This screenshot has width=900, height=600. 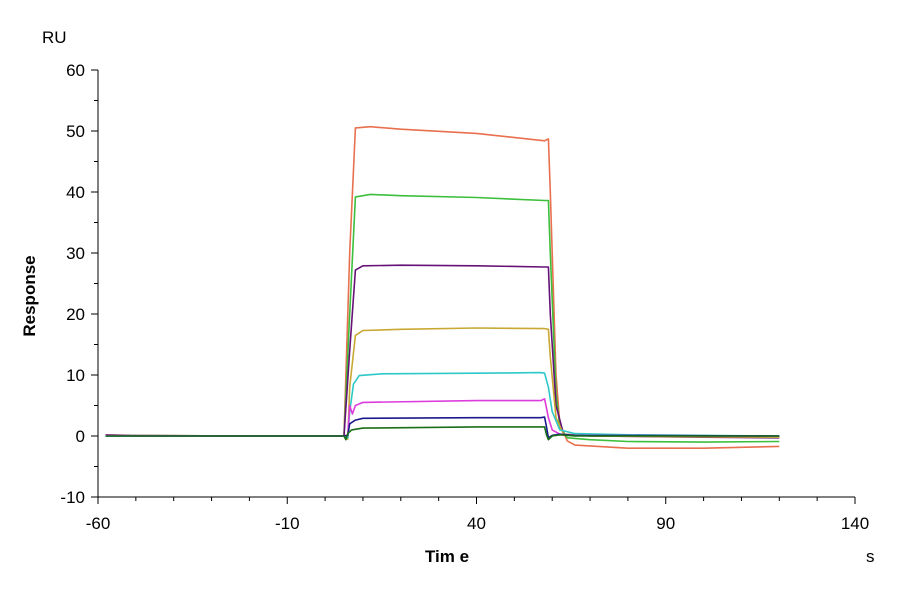 What do you see at coordinates (75, 314) in the screenshot?
I see `y-tick-label: 20` at bounding box center [75, 314].